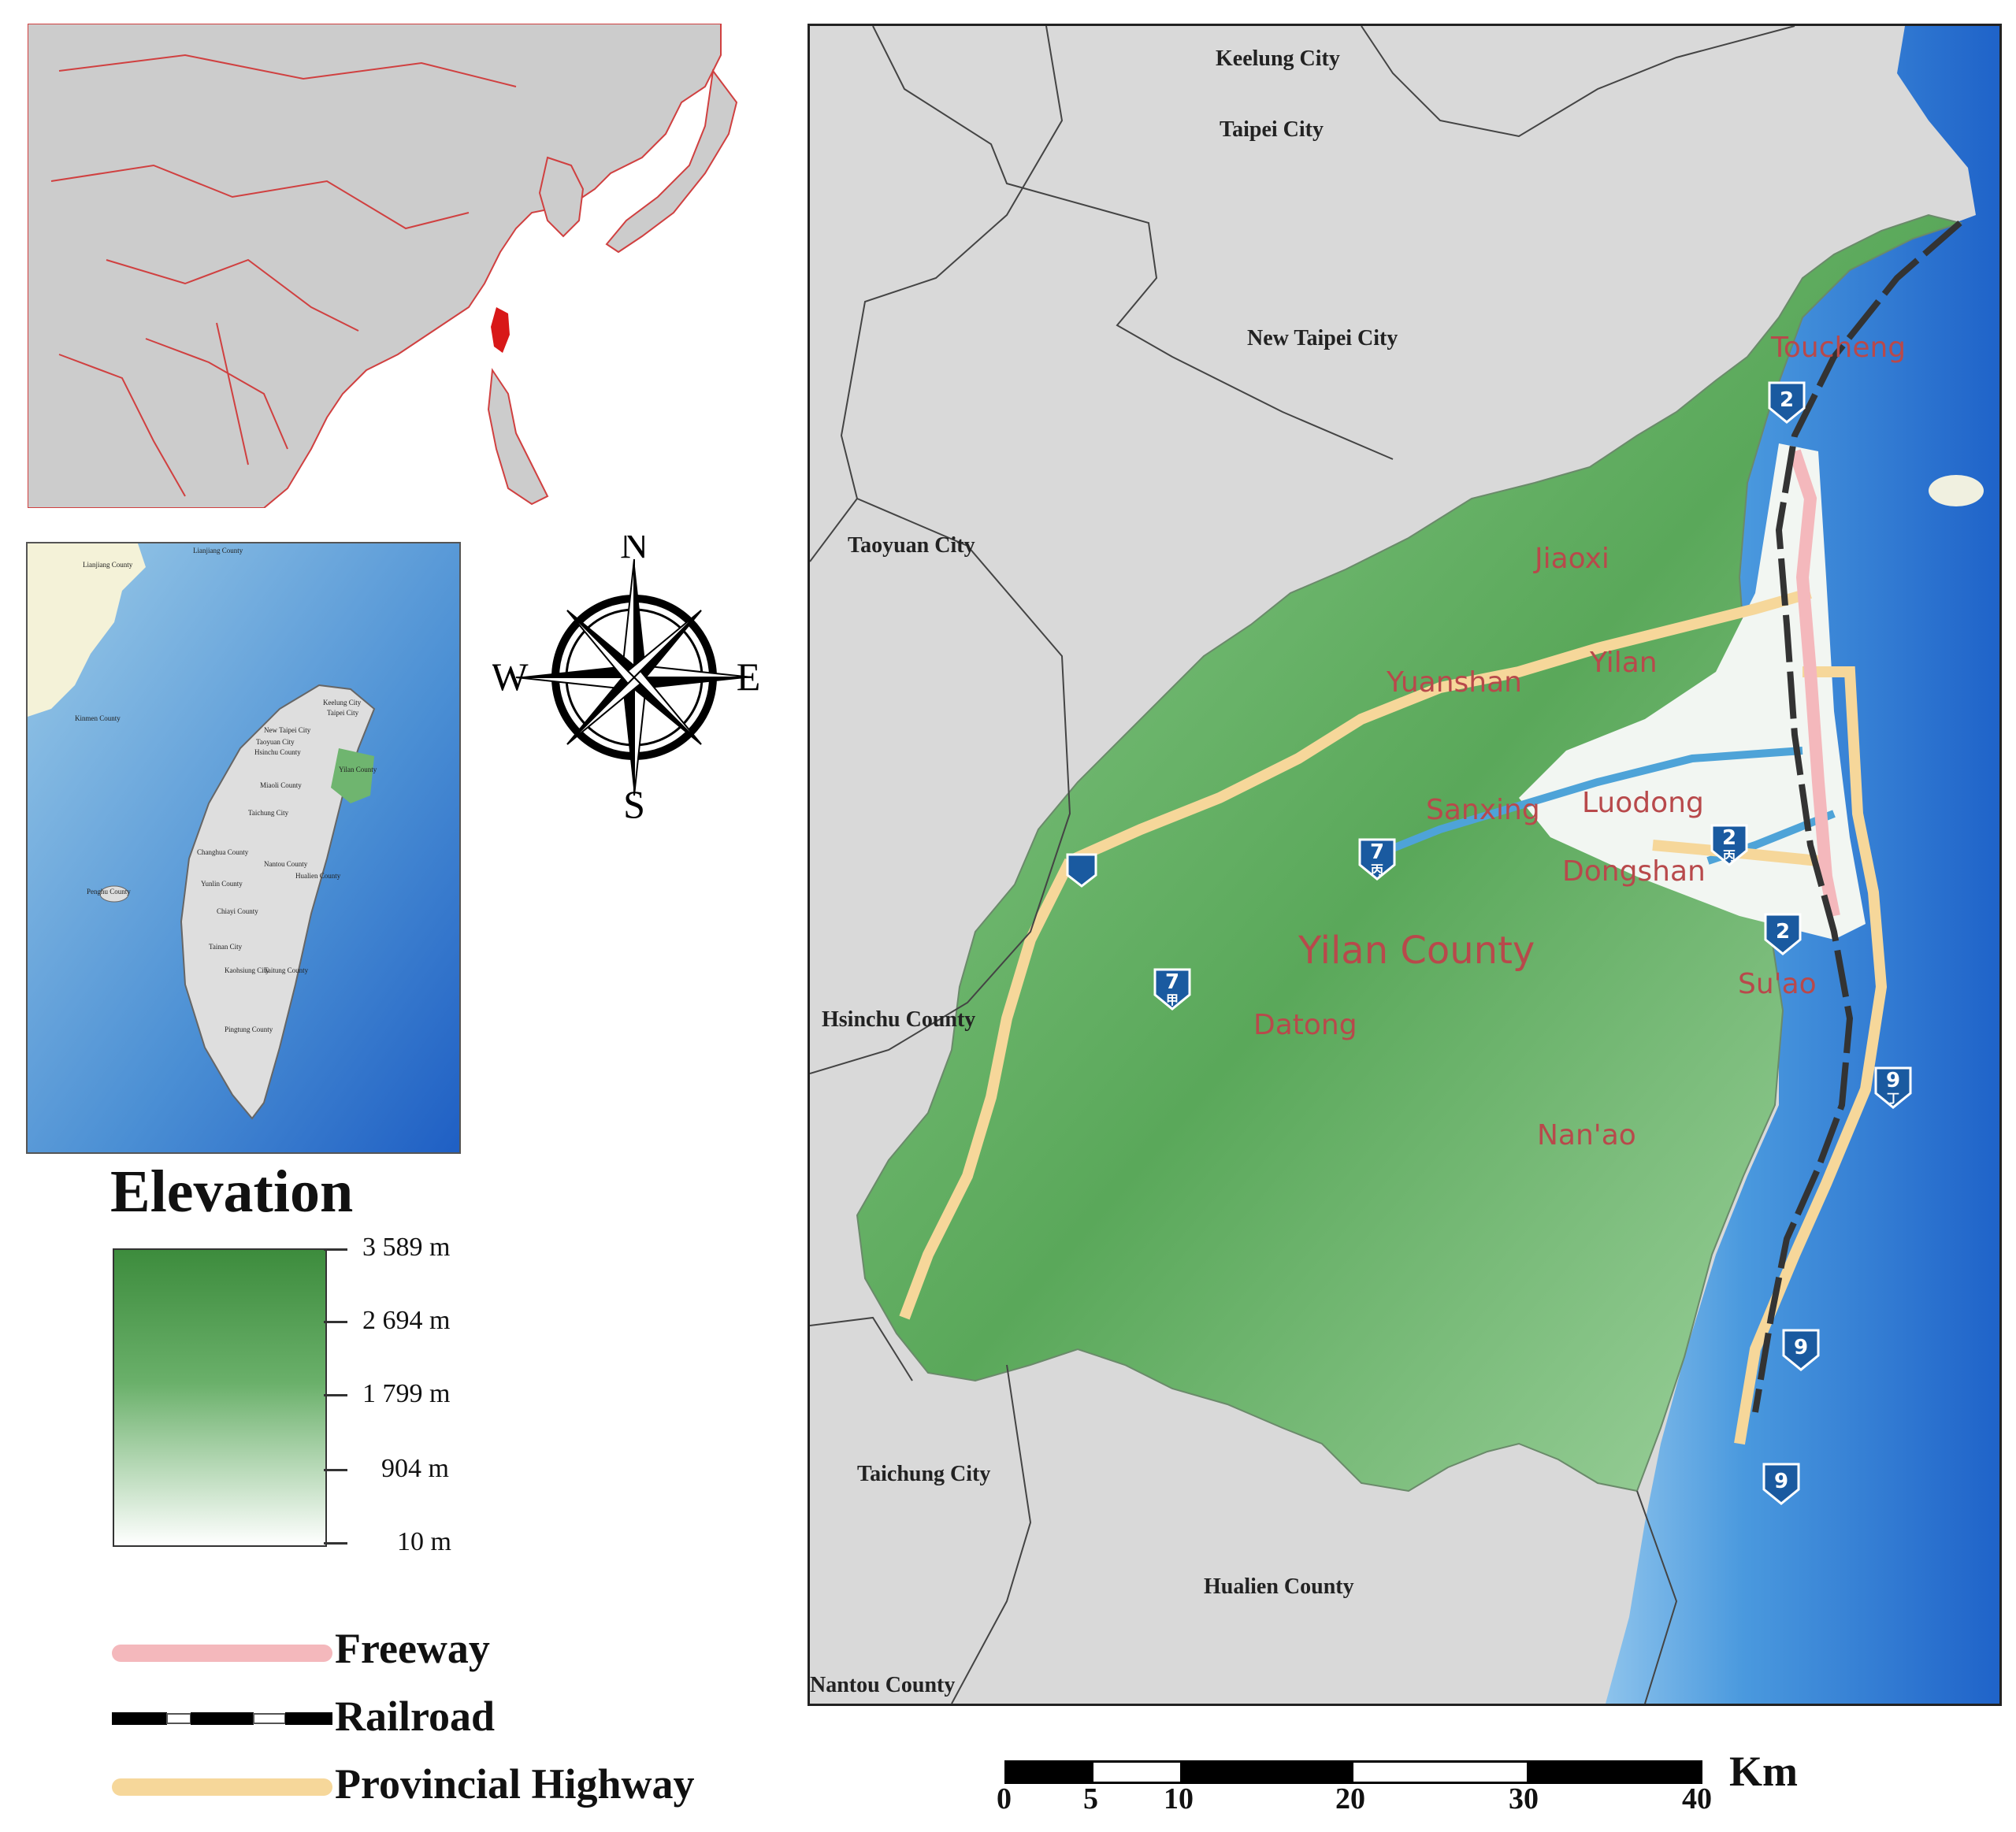 This screenshot has height=1832, width=2016. Describe the element at coordinates (626, 674) in the screenshot. I see `compass-svg: N S W E` at that location.